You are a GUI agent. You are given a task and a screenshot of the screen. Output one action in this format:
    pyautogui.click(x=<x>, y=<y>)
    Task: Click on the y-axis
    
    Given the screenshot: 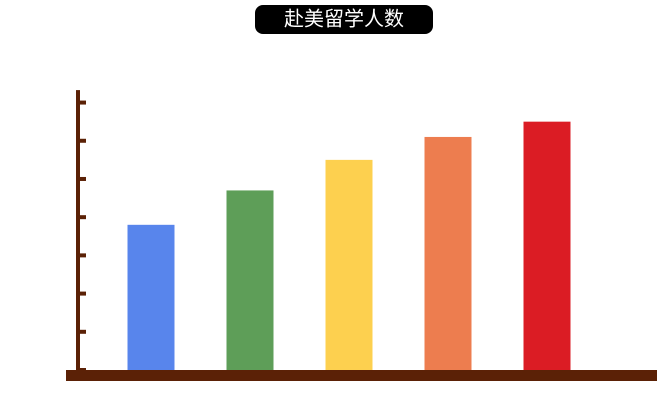 What is the action you would take?
    pyautogui.click(x=78, y=230)
    